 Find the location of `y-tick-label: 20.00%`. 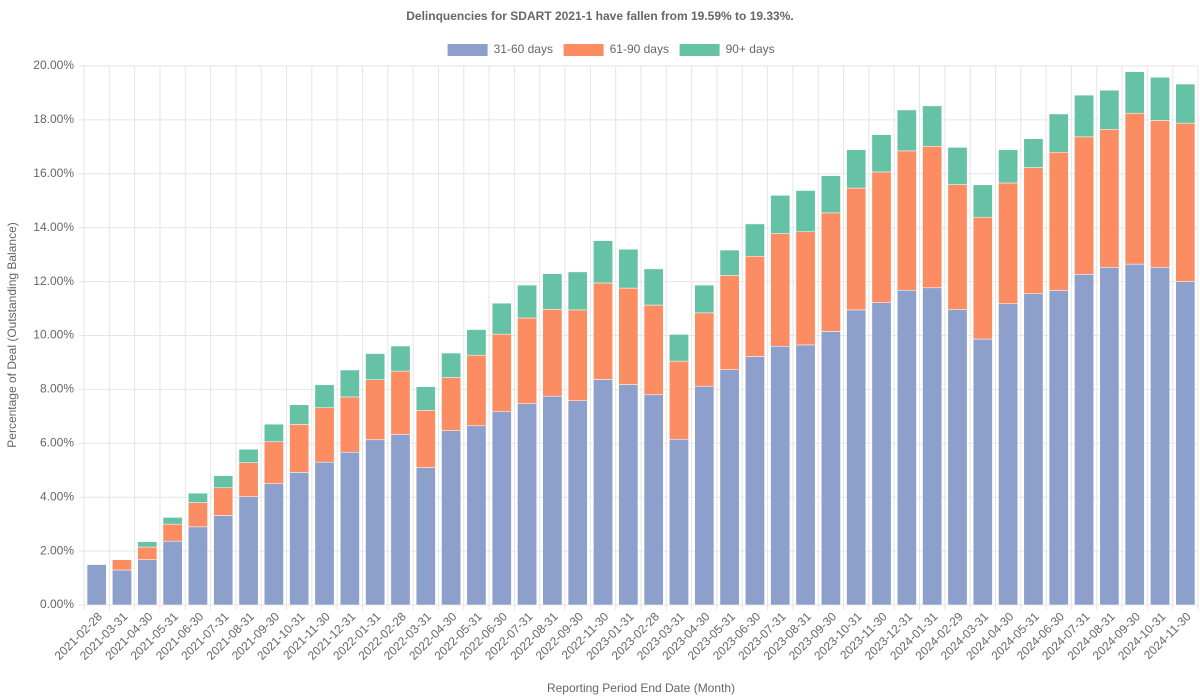

y-tick-label: 20.00% is located at coordinates (53, 65).